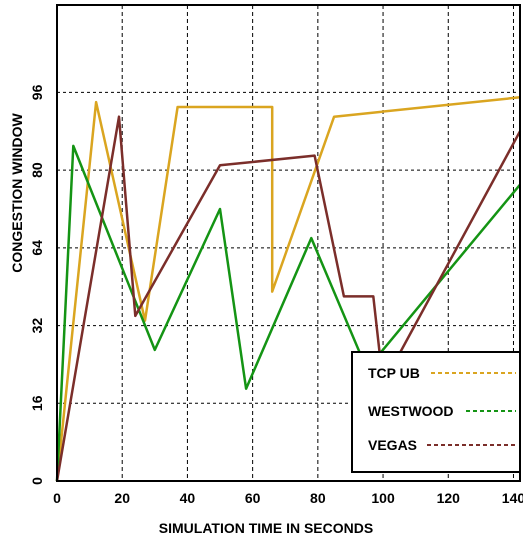 The image size is (523, 540). What do you see at coordinates (37, 284) in the screenshot?
I see `y-tick-labels: 0 16 32 64 80 96` at bounding box center [37, 284].